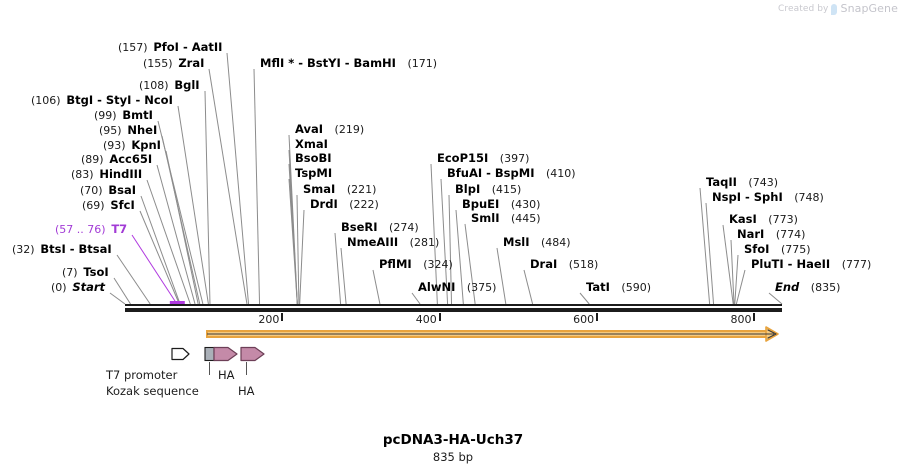  I want to click on ruler-label-600: 600, so click(584, 319).